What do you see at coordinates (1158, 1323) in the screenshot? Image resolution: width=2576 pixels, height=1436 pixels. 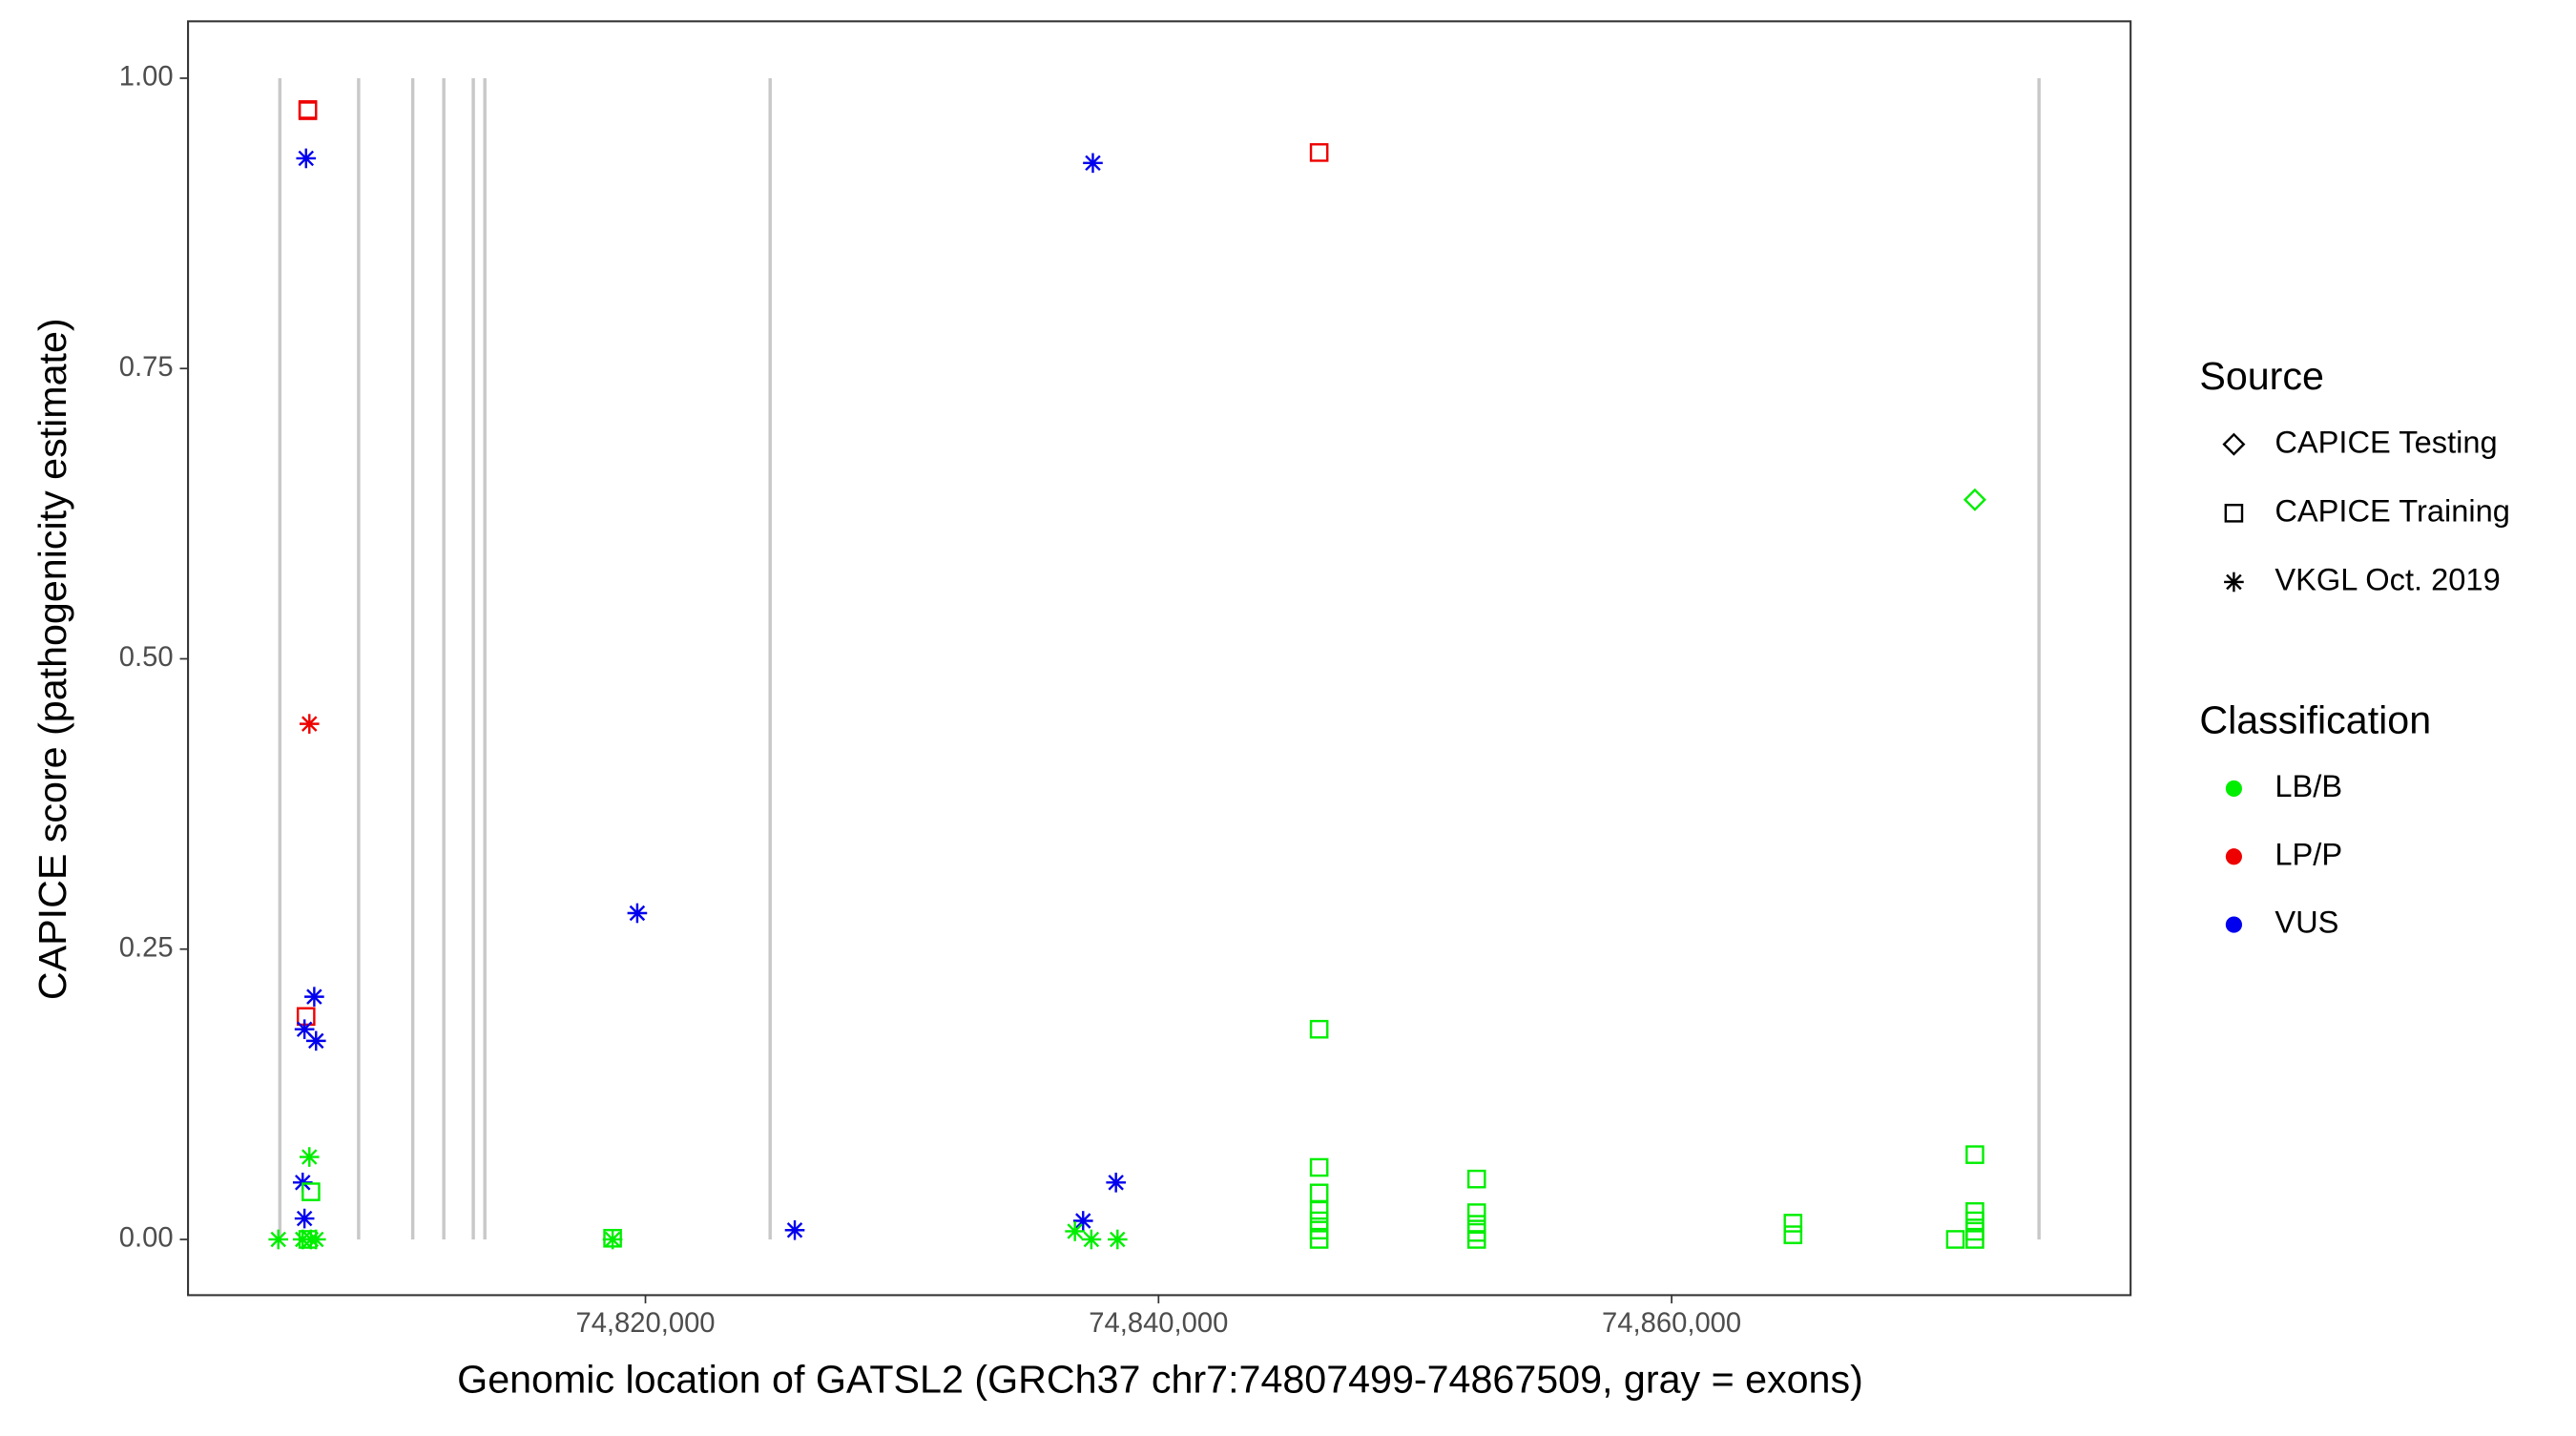 I see `x-tick-label: 74,840,000` at bounding box center [1158, 1323].